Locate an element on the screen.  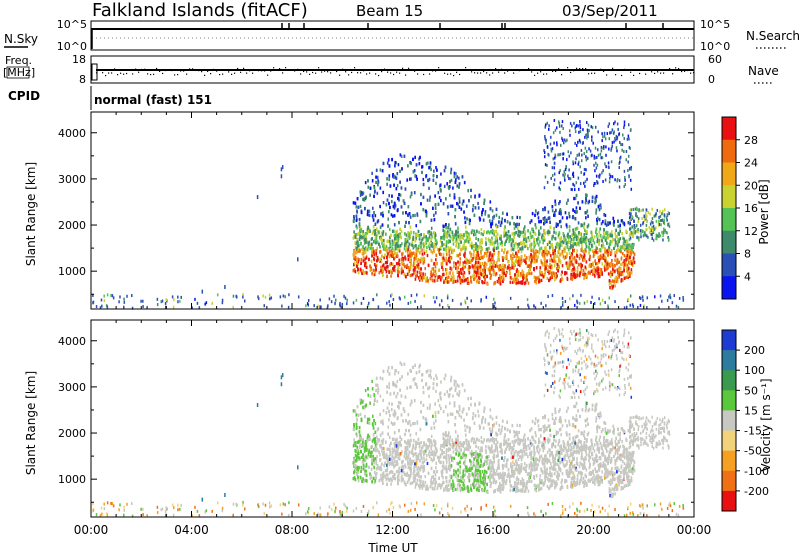
cpid-value: normal (fast) 151 is located at coordinates (153, 100).